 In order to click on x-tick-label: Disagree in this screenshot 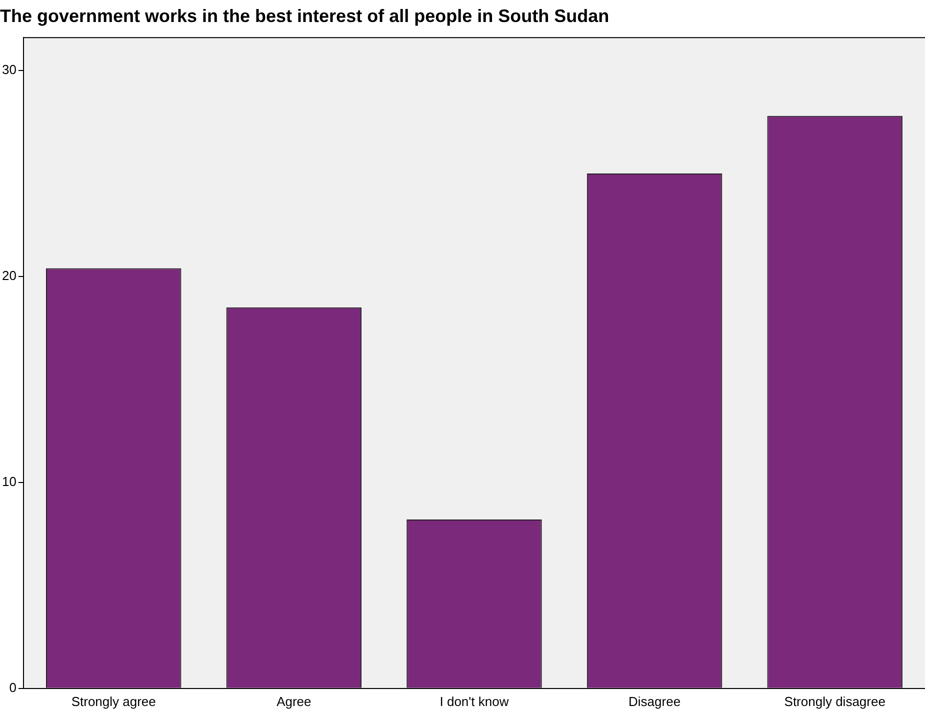, I will do `click(654, 701)`.